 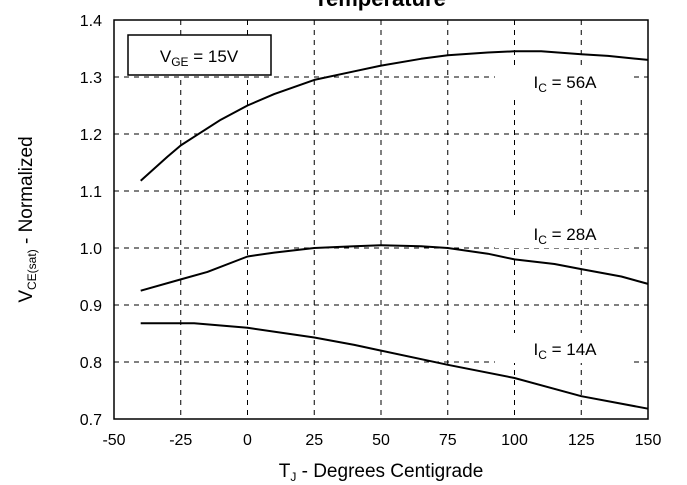 I want to click on vge-box-border, so click(x=199, y=55).